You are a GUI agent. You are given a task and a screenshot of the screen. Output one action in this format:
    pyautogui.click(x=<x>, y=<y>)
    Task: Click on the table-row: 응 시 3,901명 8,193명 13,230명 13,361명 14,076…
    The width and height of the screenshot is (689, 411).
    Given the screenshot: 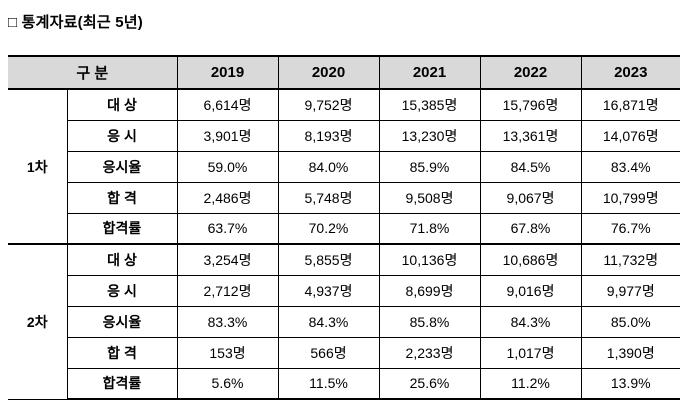 What is the action you would take?
    pyautogui.click(x=344, y=135)
    